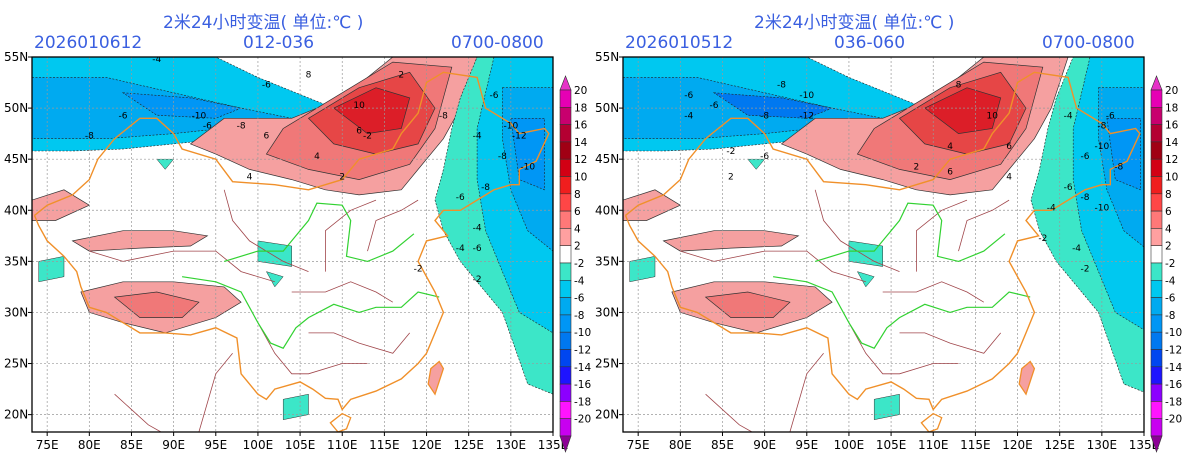  I want to click on colorbar-label: -14, so click(582, 368).